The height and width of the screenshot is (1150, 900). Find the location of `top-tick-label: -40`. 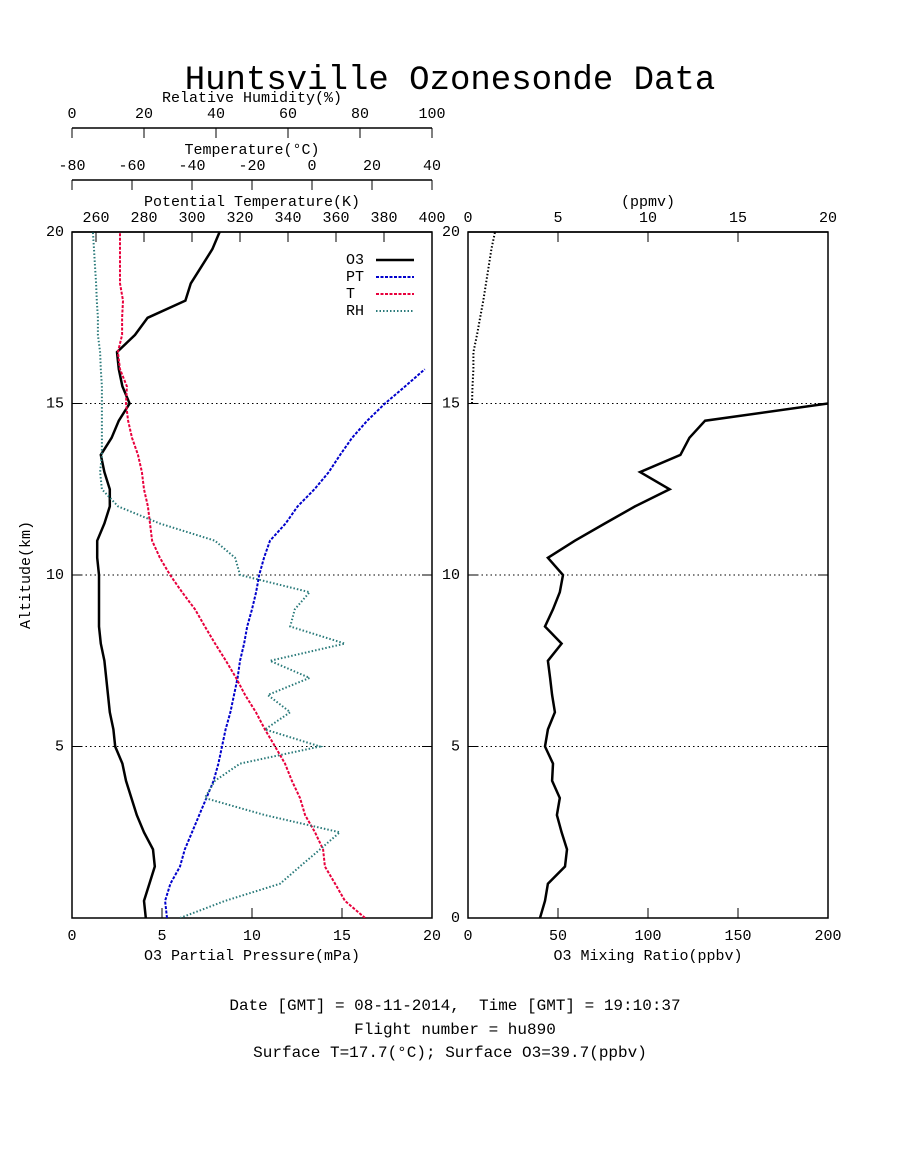

top-tick-label: -40 is located at coordinates (191, 166).